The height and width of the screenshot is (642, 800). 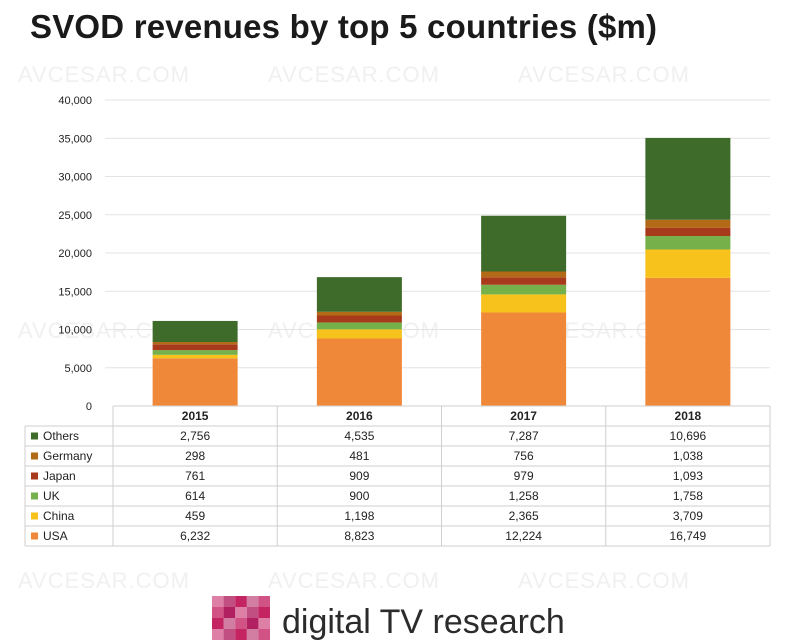 What do you see at coordinates (75, 101) in the screenshot?
I see `y-tick-label: 40,000` at bounding box center [75, 101].